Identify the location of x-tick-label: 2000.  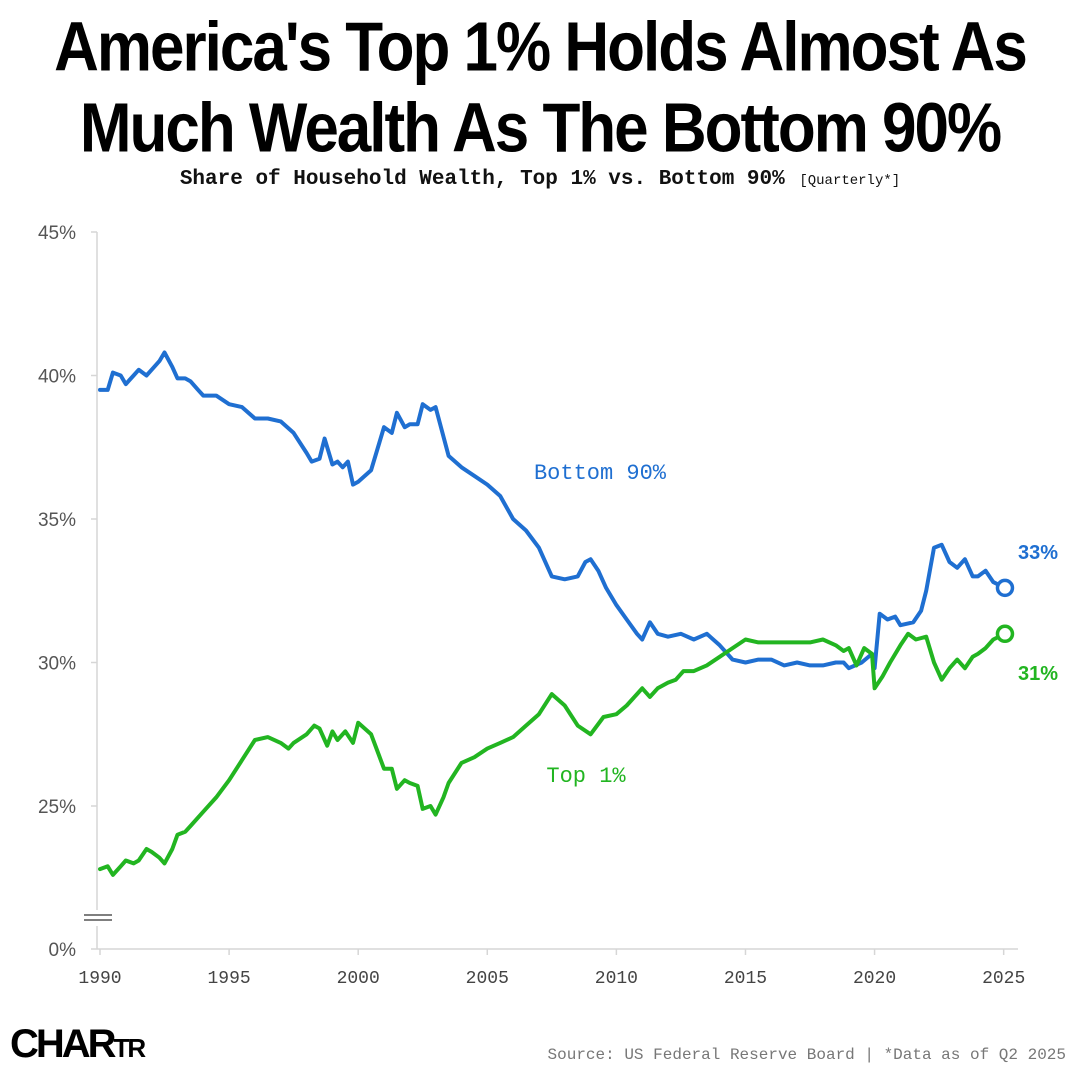
(358, 979).